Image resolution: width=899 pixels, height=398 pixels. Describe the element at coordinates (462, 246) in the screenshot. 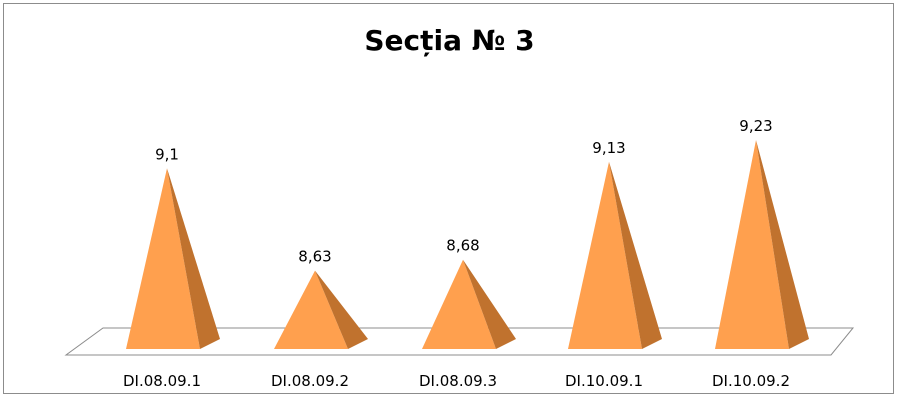

I see `value-label: 8,68` at that location.